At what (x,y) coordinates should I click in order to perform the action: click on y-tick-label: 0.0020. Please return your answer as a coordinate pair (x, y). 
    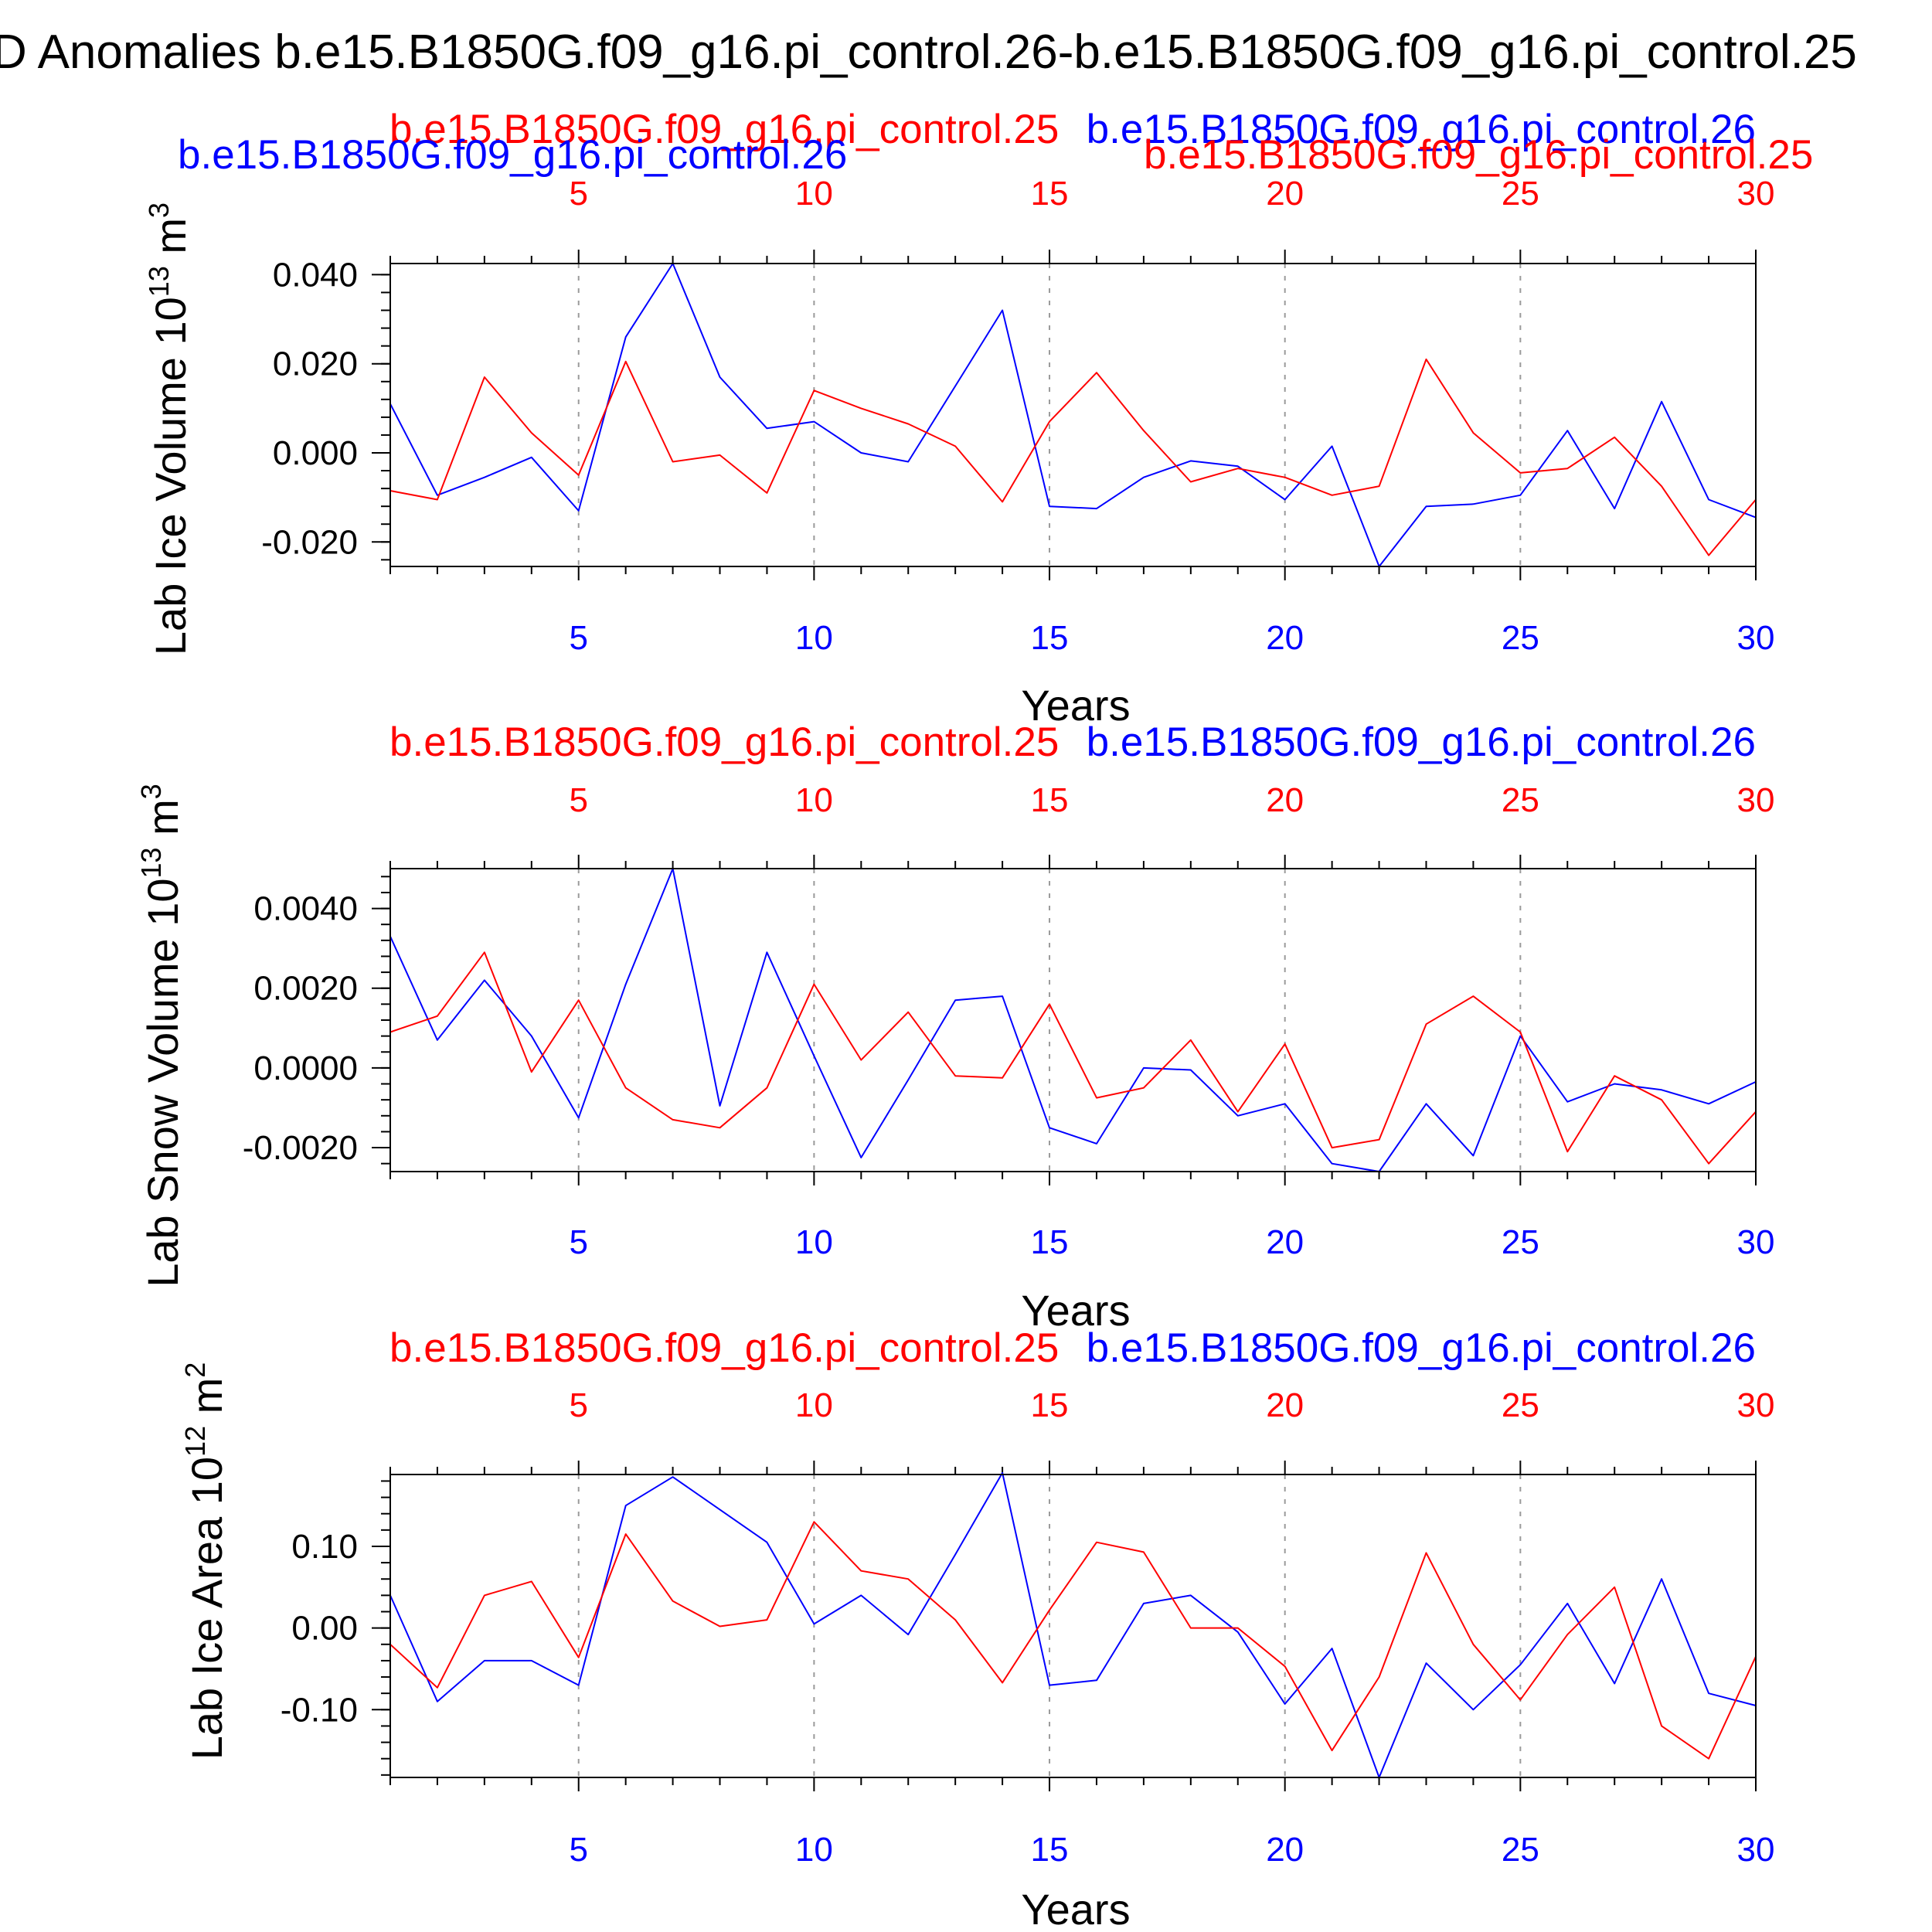
    Looking at the image, I should click on (305, 989).